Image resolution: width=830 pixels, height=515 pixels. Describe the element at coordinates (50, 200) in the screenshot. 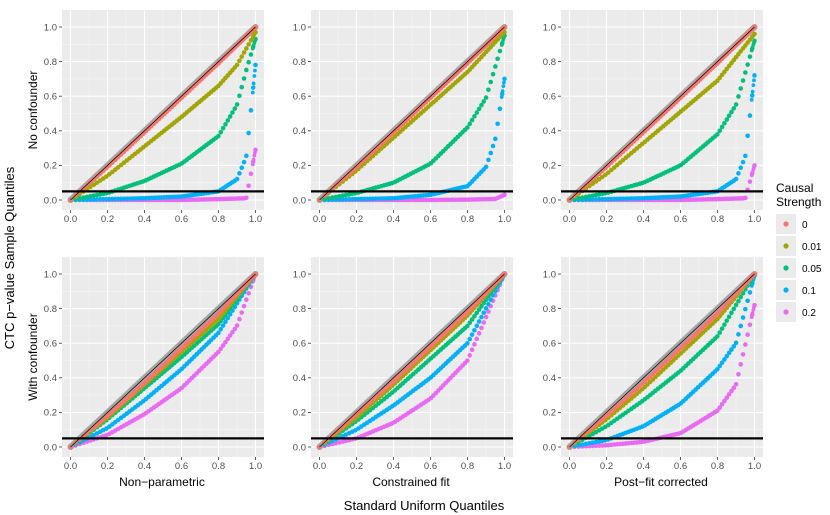

I see `y-tick-label: 0.0` at that location.